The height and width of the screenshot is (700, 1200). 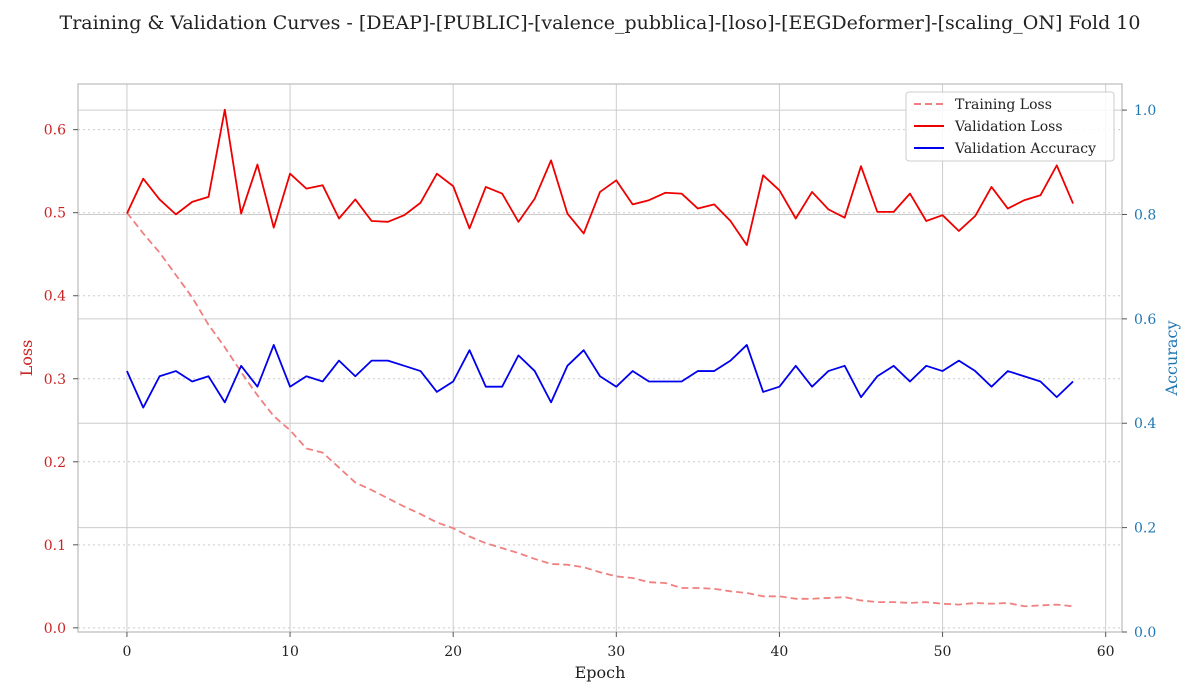 I want to click on accuracy-tick-label: 0.0, so click(x=1145, y=633).